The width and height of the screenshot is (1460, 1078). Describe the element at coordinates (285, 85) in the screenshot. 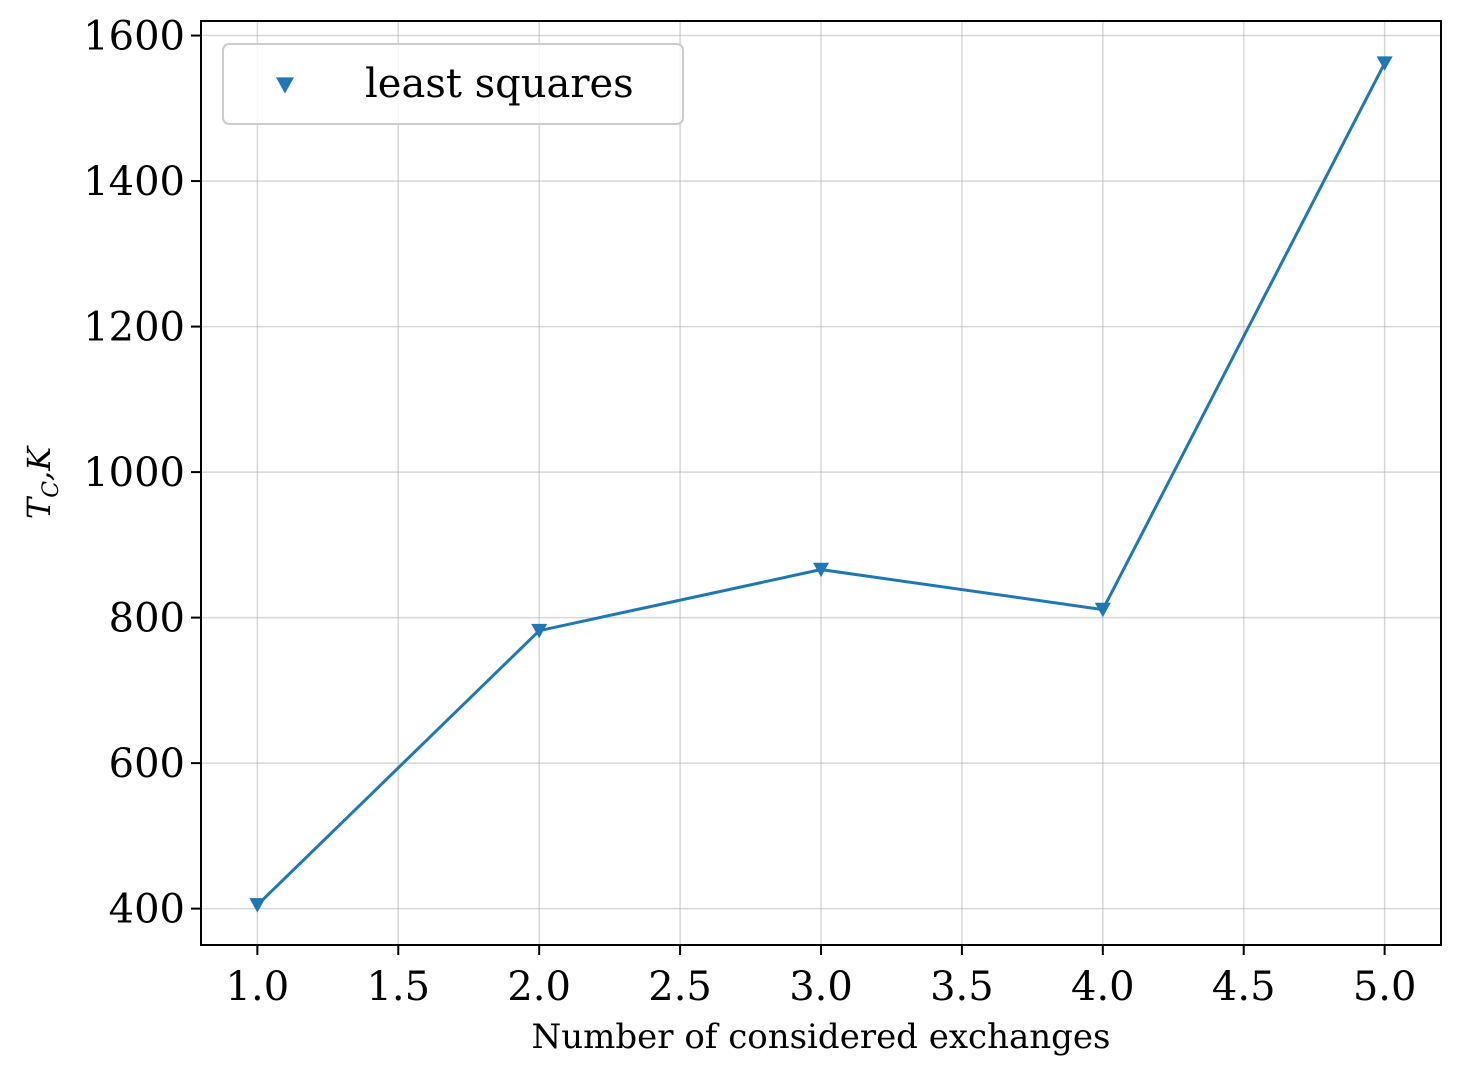

I see `legend-marker-triangle-down` at that location.